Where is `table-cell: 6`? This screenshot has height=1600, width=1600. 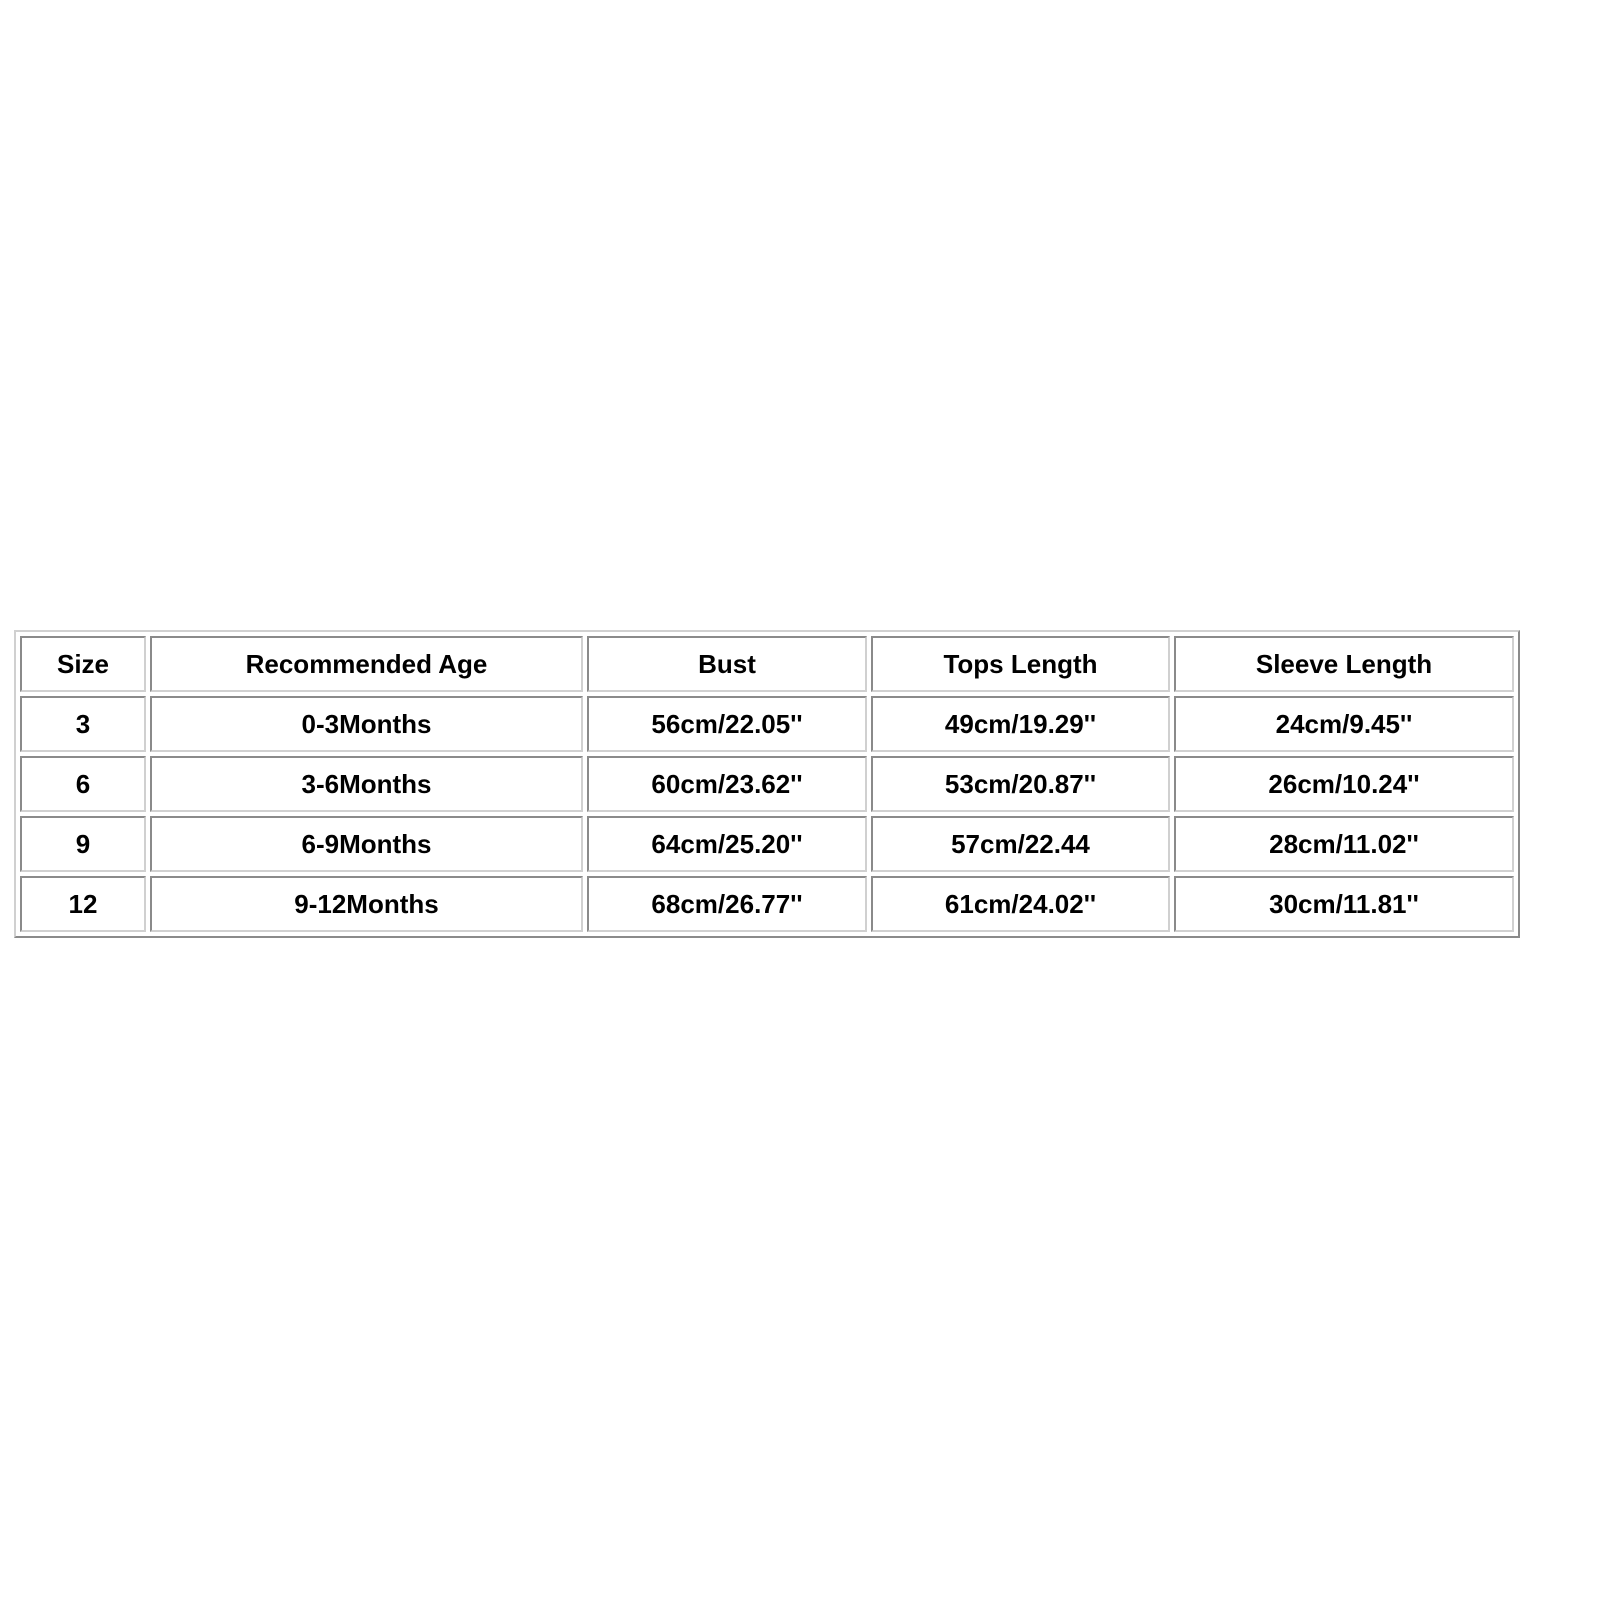 table-cell: 6 is located at coordinates (83, 784).